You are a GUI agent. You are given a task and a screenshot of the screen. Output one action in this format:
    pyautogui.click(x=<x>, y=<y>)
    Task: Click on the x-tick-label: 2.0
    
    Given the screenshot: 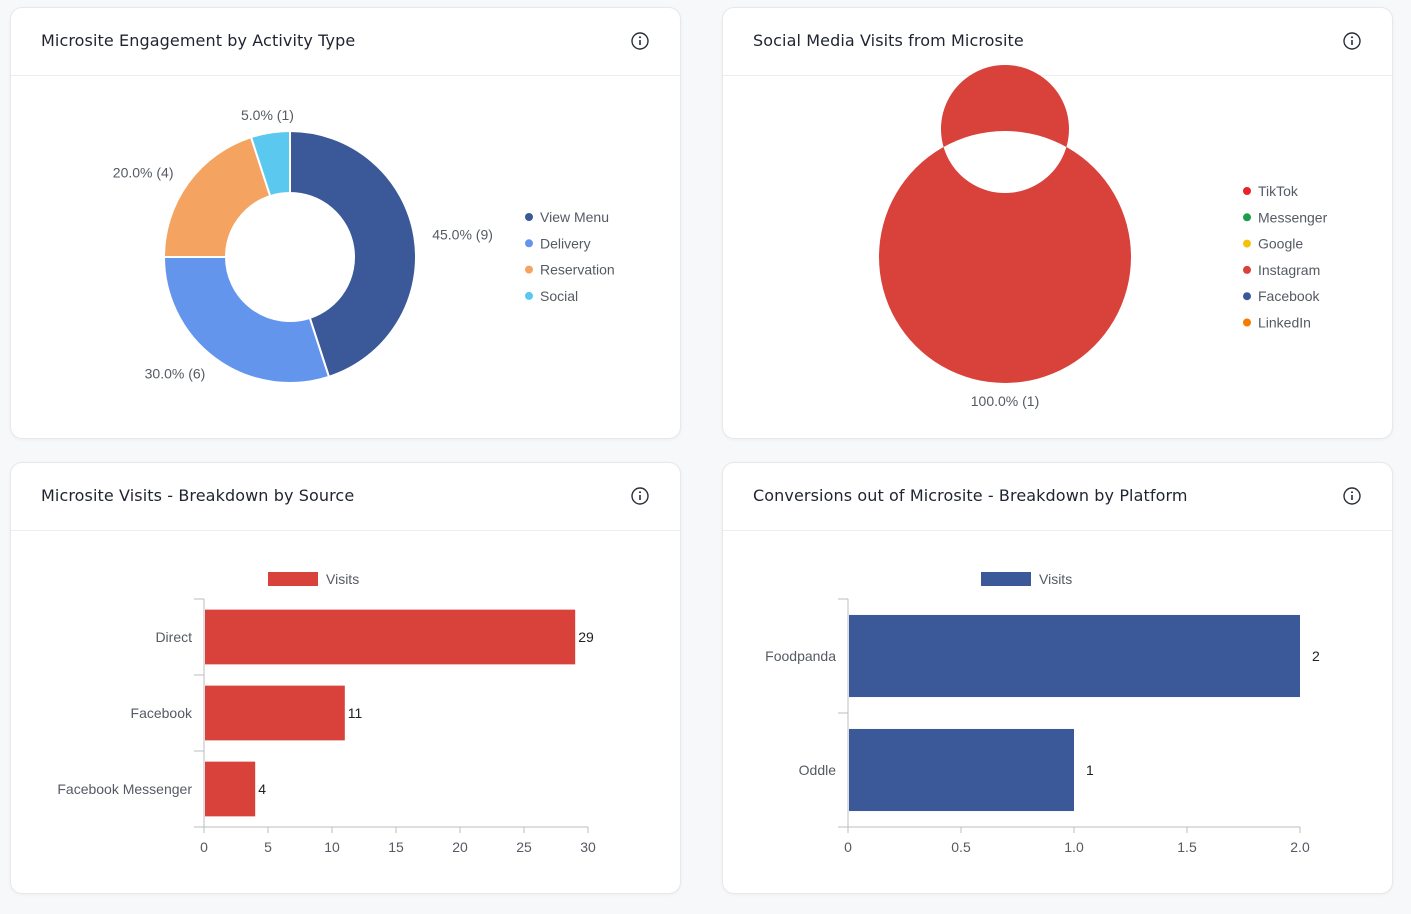 What is the action you would take?
    pyautogui.click(x=1300, y=847)
    